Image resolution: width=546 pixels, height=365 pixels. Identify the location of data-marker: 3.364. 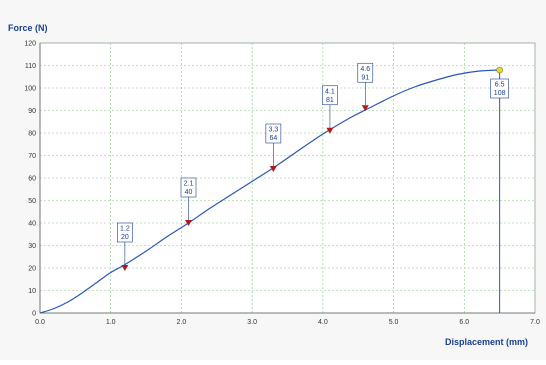
(273, 147).